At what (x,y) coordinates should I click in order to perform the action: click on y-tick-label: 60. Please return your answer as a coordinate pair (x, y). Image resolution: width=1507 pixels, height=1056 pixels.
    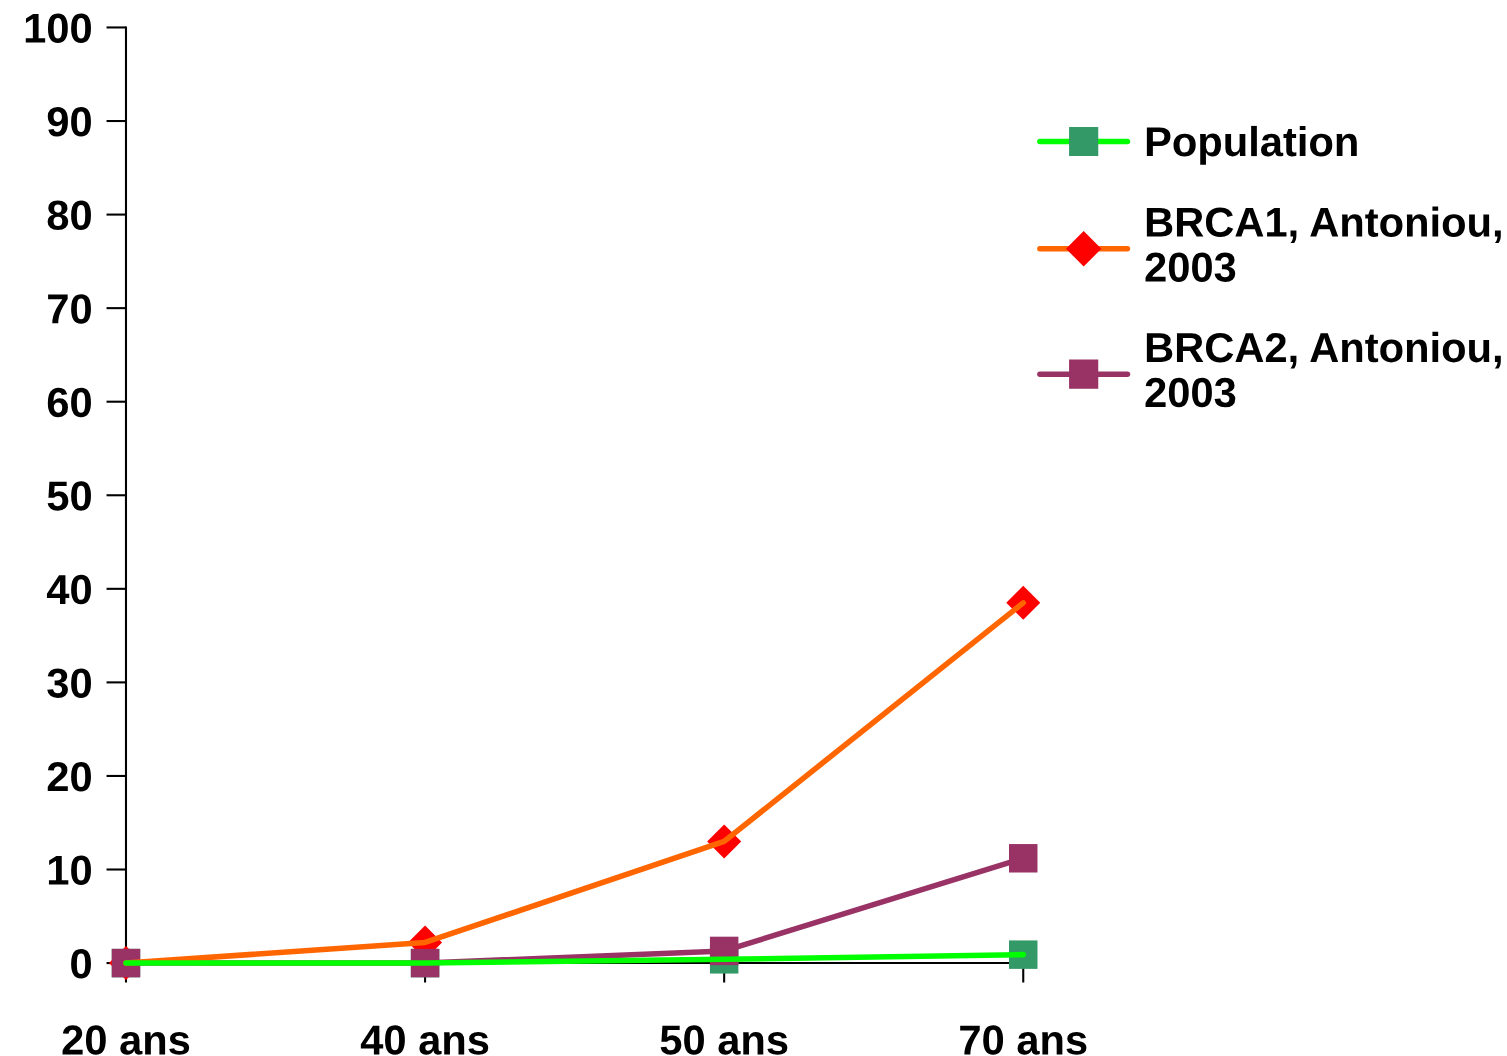
    Looking at the image, I should click on (69, 402).